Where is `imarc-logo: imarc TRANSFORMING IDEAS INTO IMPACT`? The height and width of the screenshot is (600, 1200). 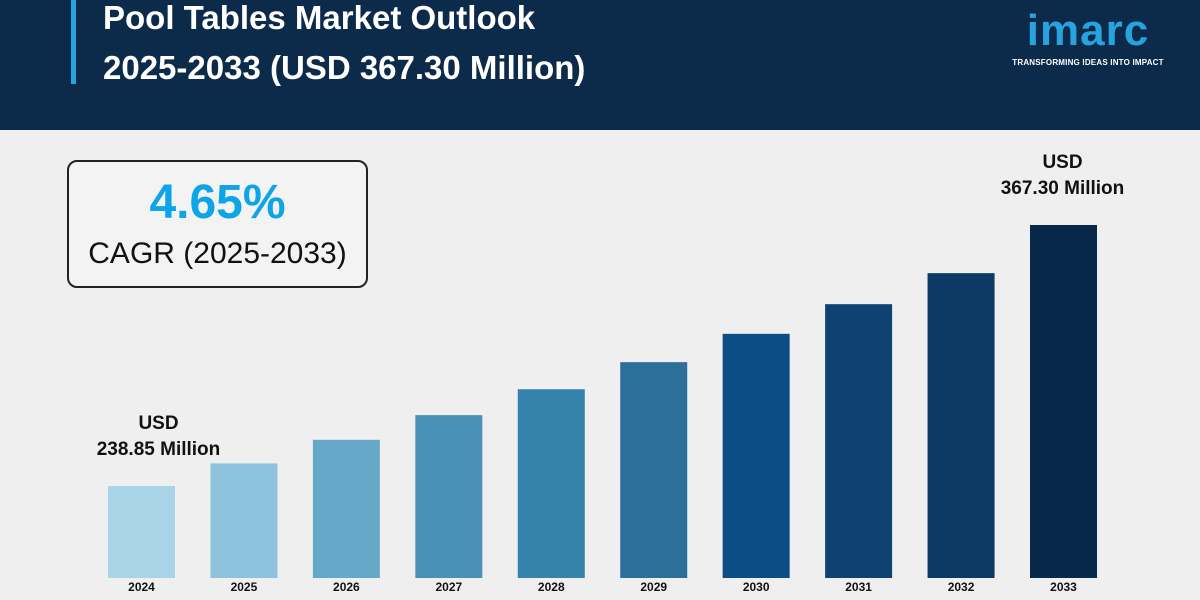 imarc-logo: imarc TRANSFORMING IDEAS INTO IMPACT is located at coordinates (1088, 36).